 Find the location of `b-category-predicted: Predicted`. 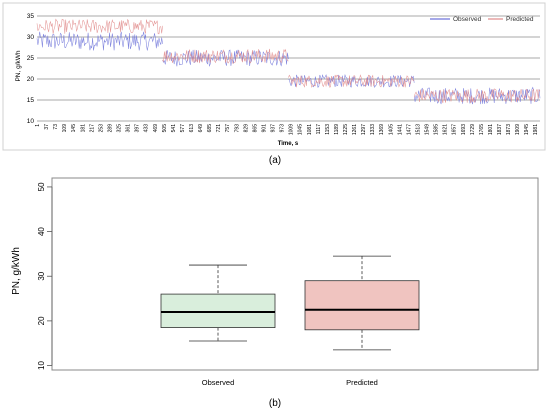

b-category-predicted: Predicted is located at coordinates (362, 382).